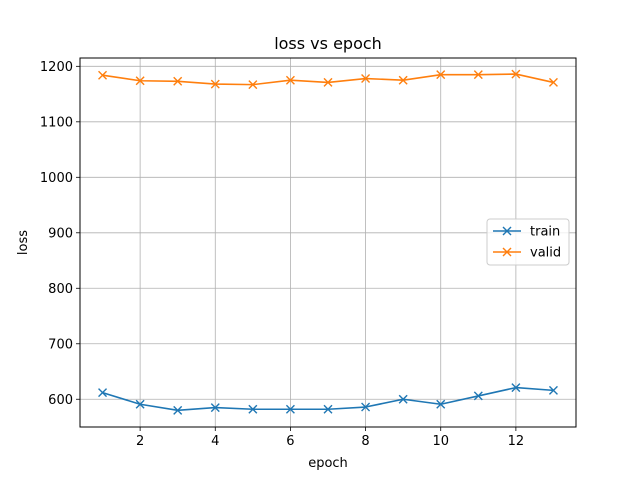 This screenshot has width=640, height=480. Describe the element at coordinates (528, 242) in the screenshot. I see `legend: train valid` at that location.